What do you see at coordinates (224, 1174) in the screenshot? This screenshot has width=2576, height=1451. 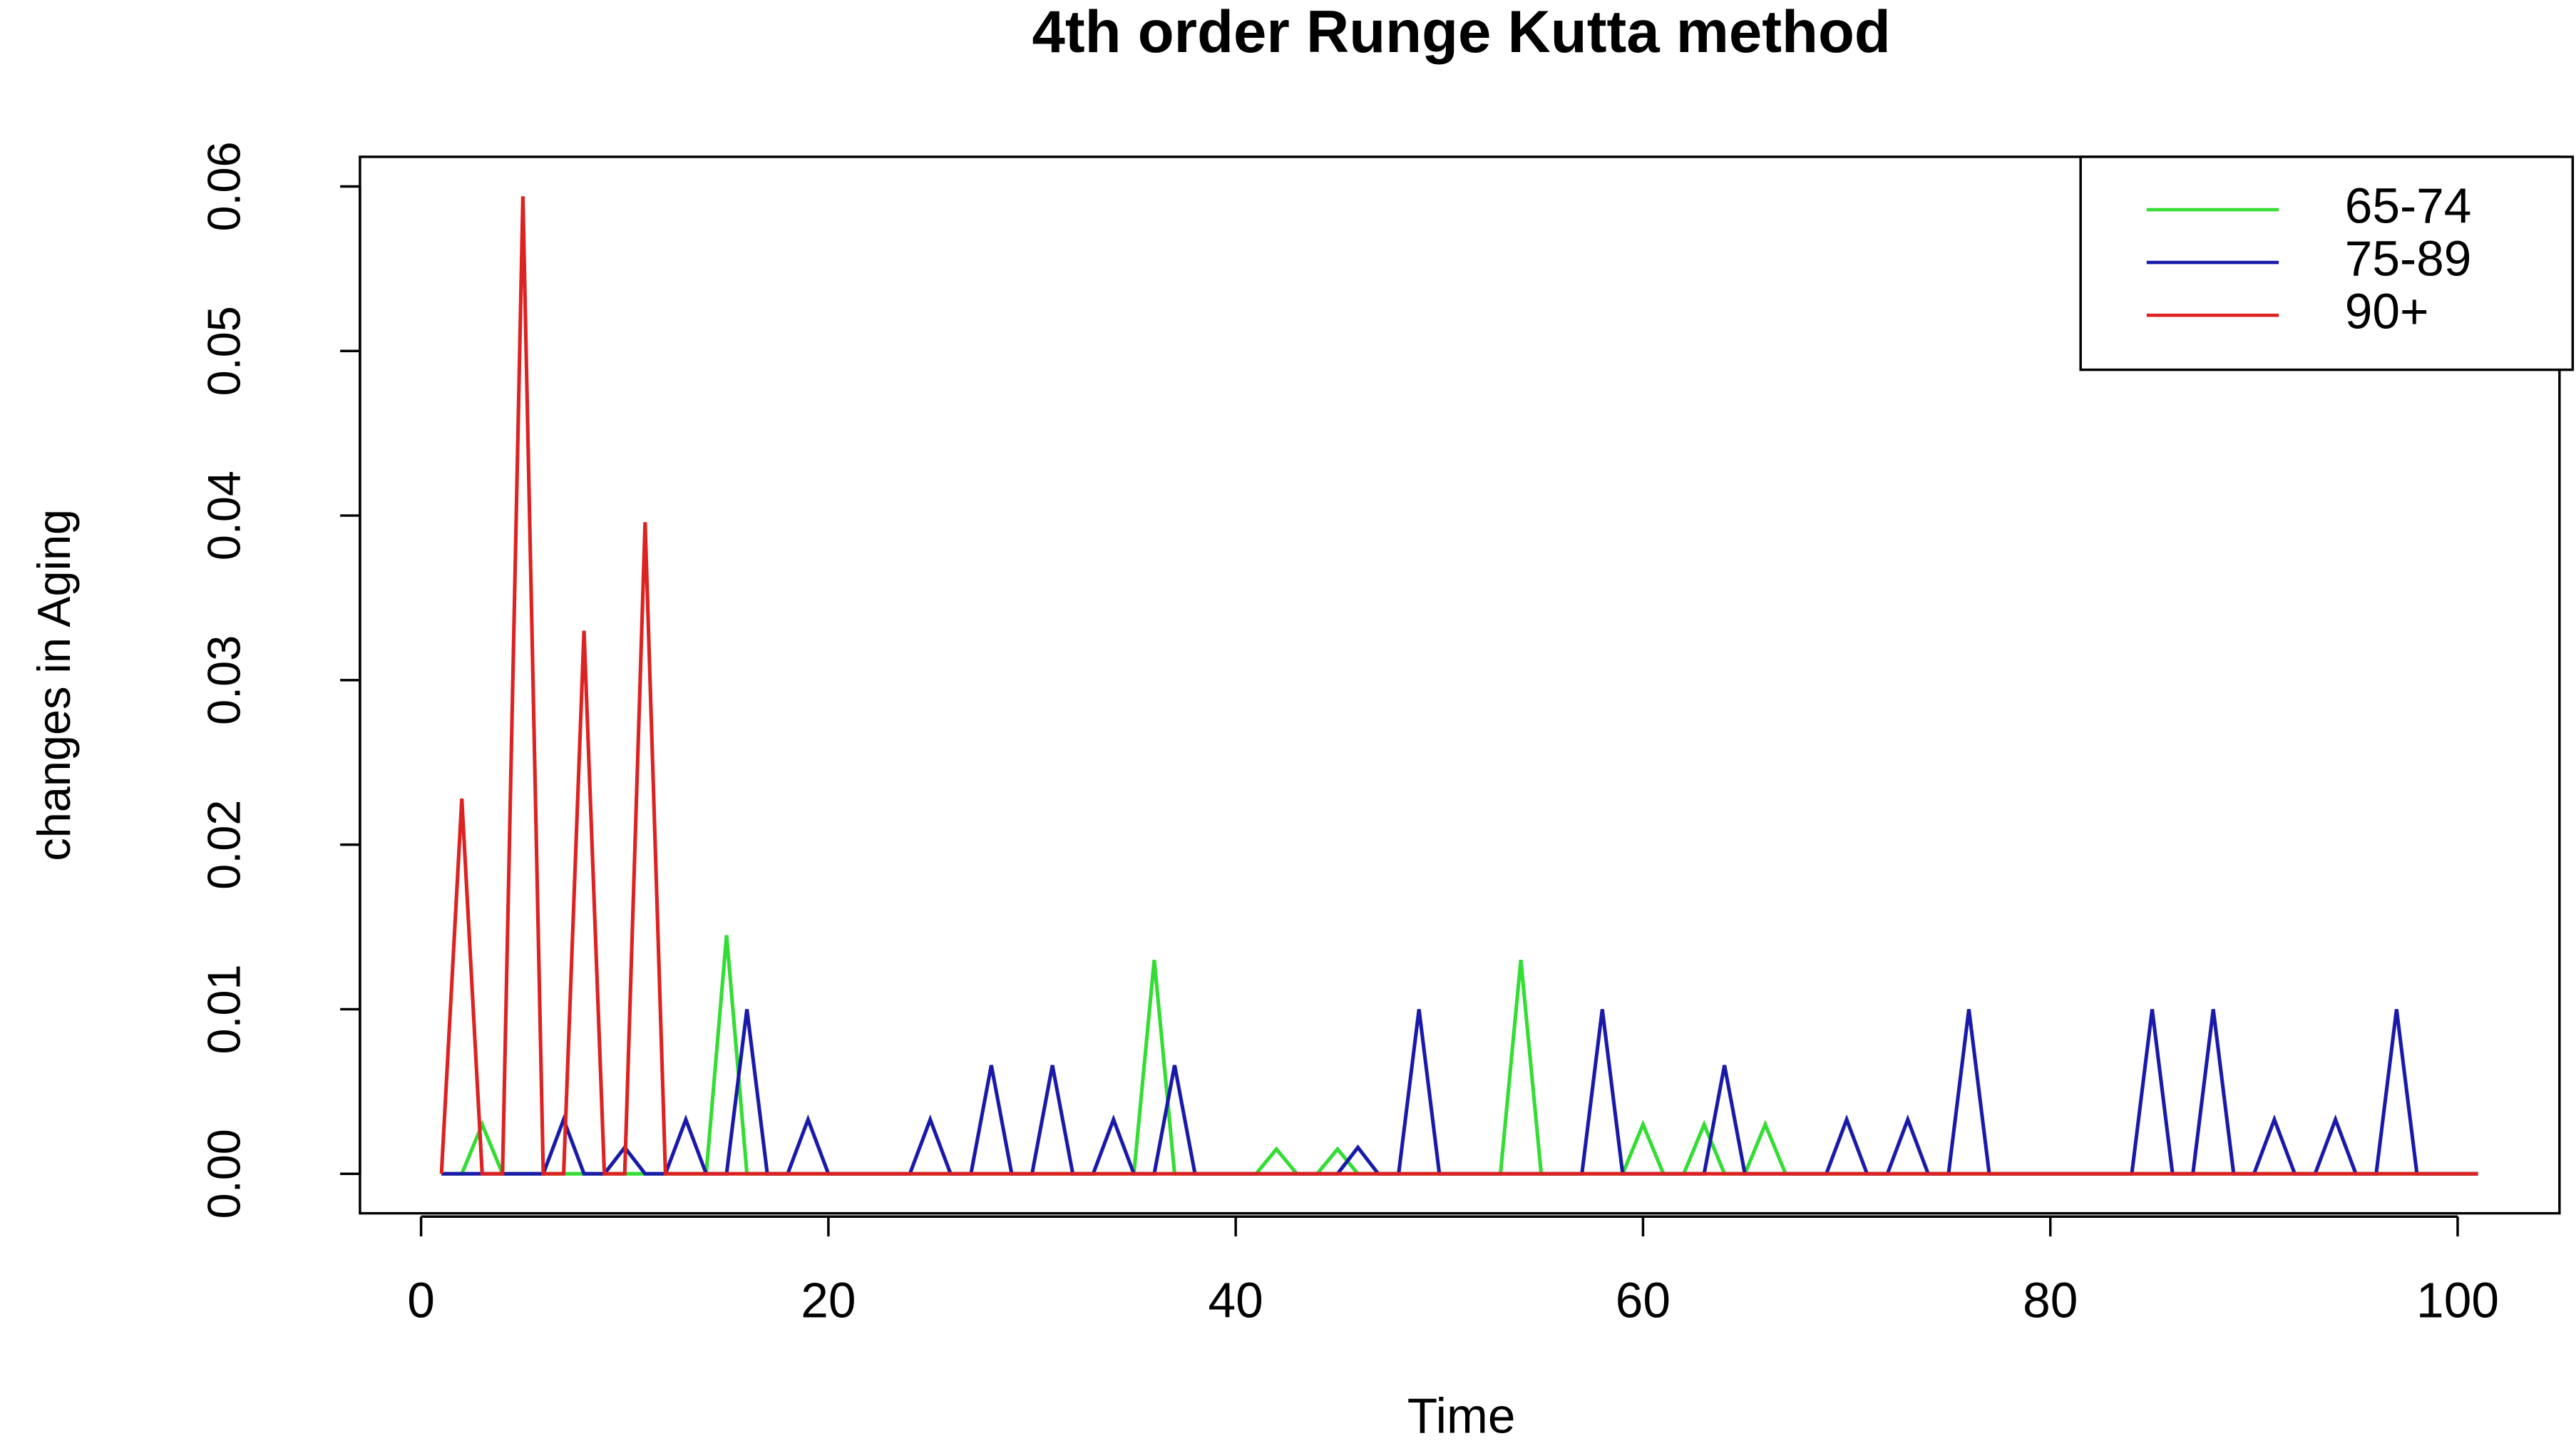 I see `y-tick-label: 0.00` at bounding box center [224, 1174].